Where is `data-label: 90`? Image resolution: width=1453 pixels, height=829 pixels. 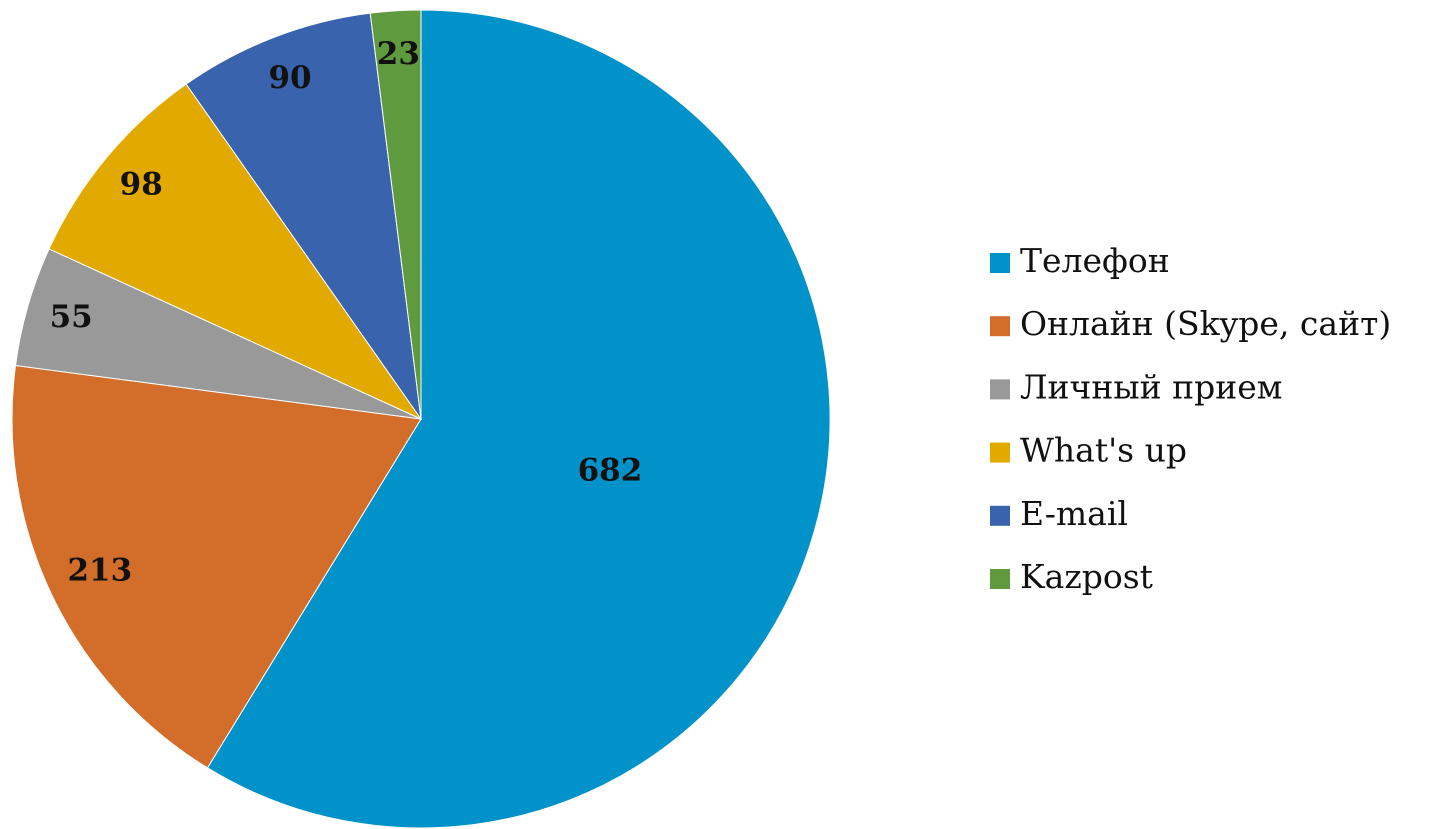 data-label: 90 is located at coordinates (289, 78).